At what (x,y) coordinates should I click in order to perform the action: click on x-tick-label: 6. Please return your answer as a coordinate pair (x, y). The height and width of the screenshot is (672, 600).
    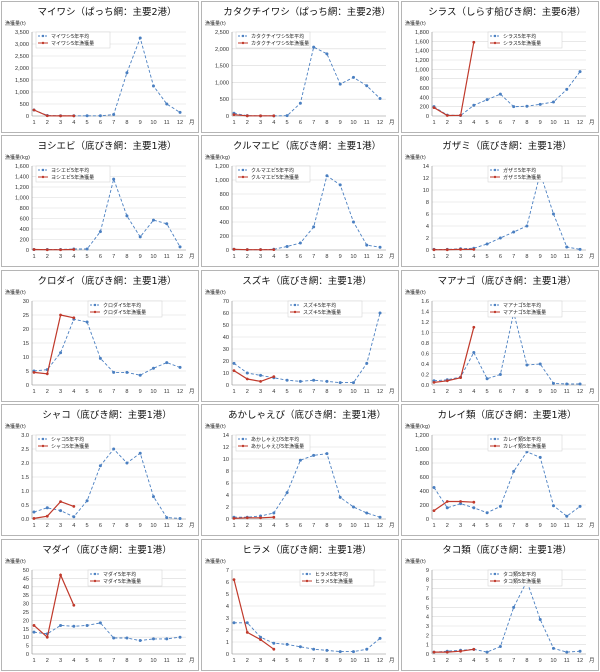
    Looking at the image, I should click on (500, 661).